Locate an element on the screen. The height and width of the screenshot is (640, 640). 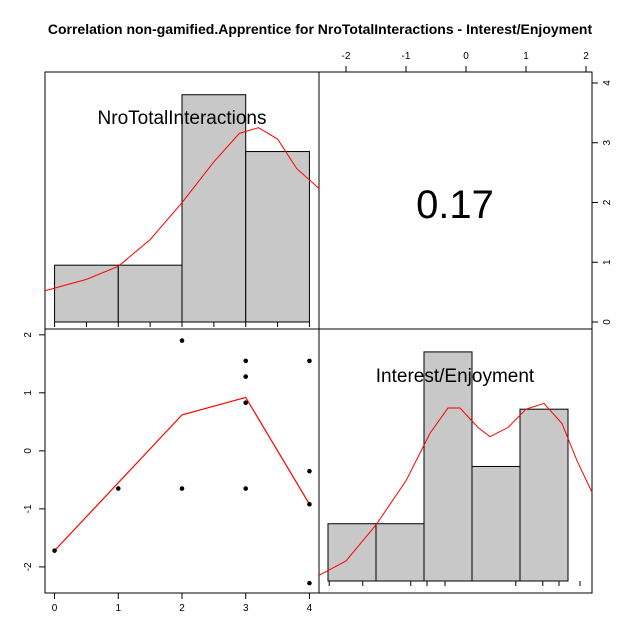
top-tick-label: -2 is located at coordinates (346, 56).